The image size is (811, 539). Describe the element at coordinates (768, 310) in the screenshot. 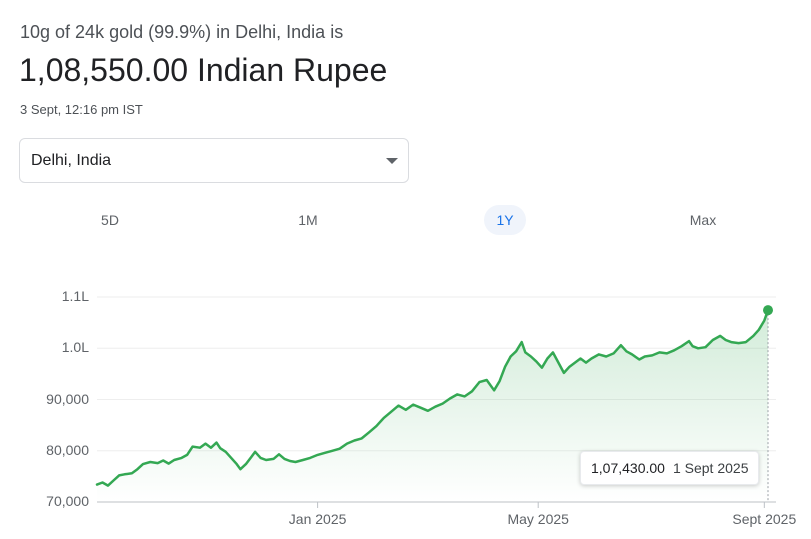

I see `latest-point-marker` at that location.